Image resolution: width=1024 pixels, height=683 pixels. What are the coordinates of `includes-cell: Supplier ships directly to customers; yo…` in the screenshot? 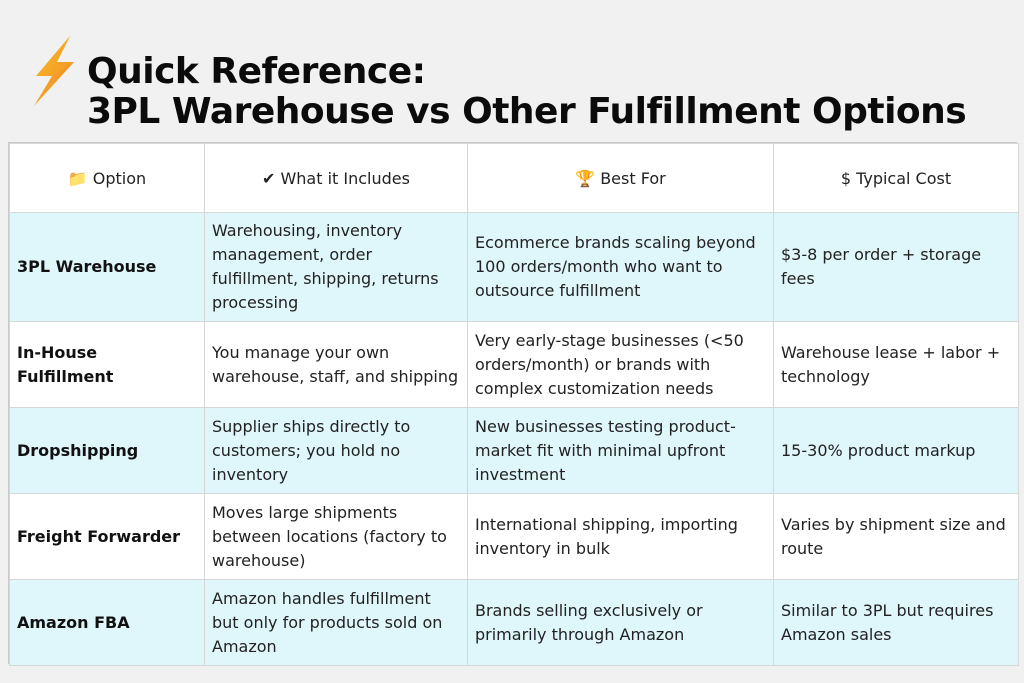 It's located at (336, 450).